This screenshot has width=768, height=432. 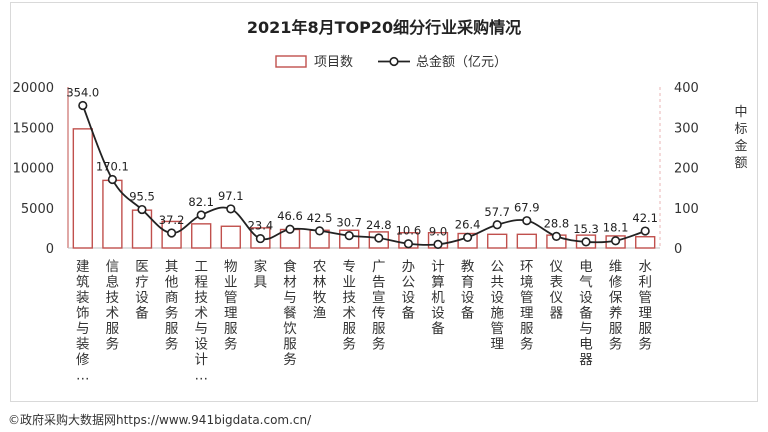 I want to click on data-label: 24.8, so click(x=379, y=225).